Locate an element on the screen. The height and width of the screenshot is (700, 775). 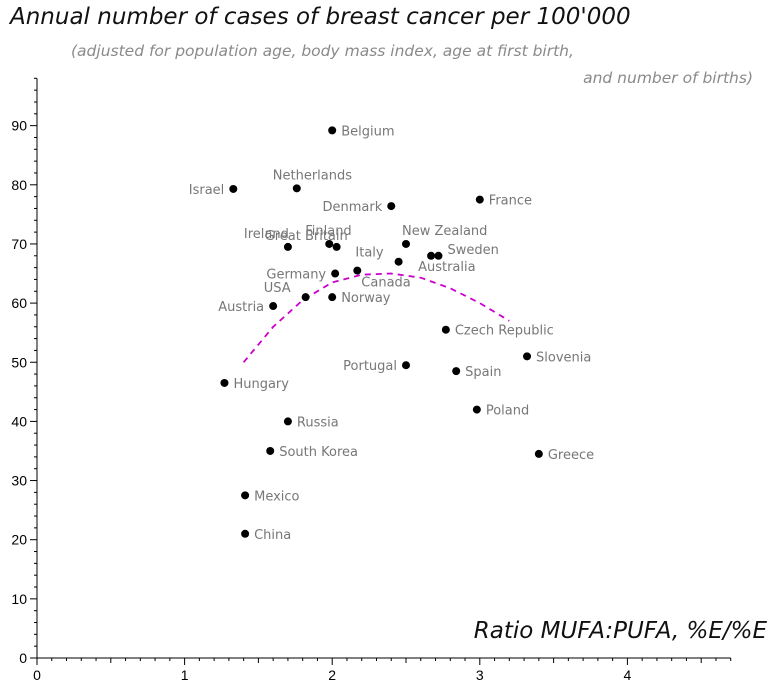
point-label: Finland is located at coordinates (328, 231).